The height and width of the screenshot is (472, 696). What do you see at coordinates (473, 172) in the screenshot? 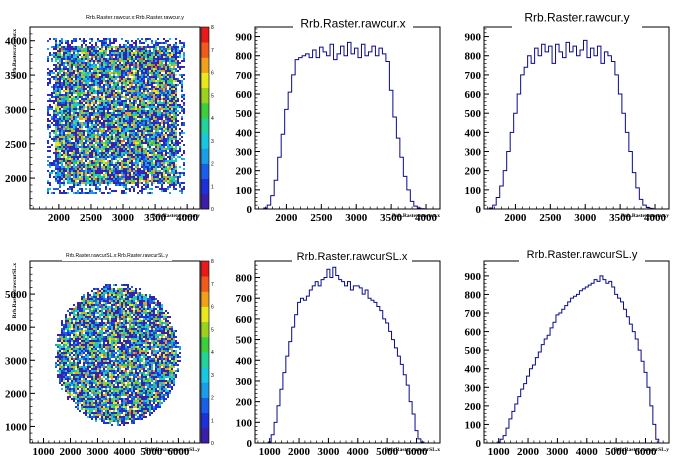
I see `y-tick-label: 200` at bounding box center [473, 172].